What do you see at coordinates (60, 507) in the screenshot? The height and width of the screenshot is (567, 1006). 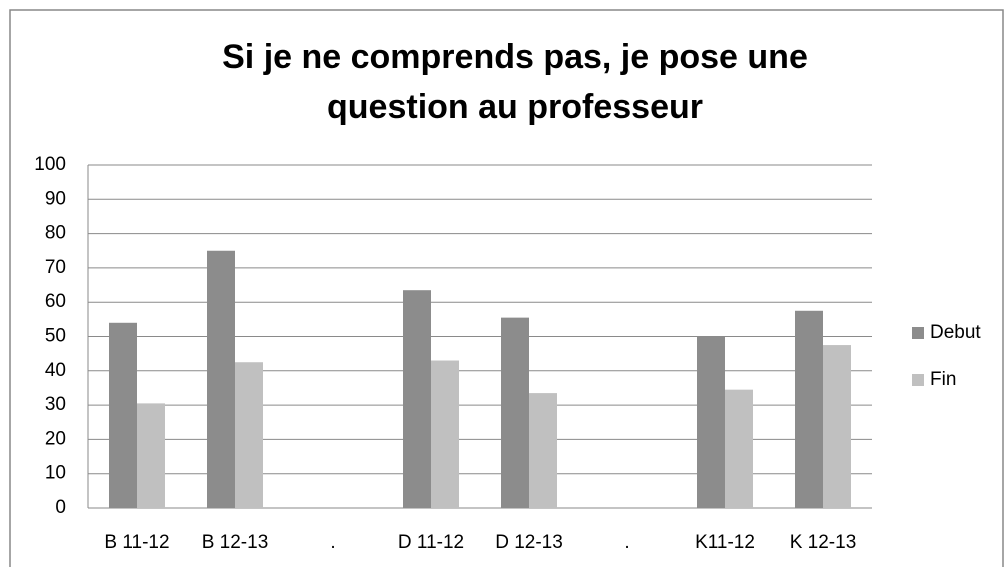 I see `y-tick-label: 0` at bounding box center [60, 507].